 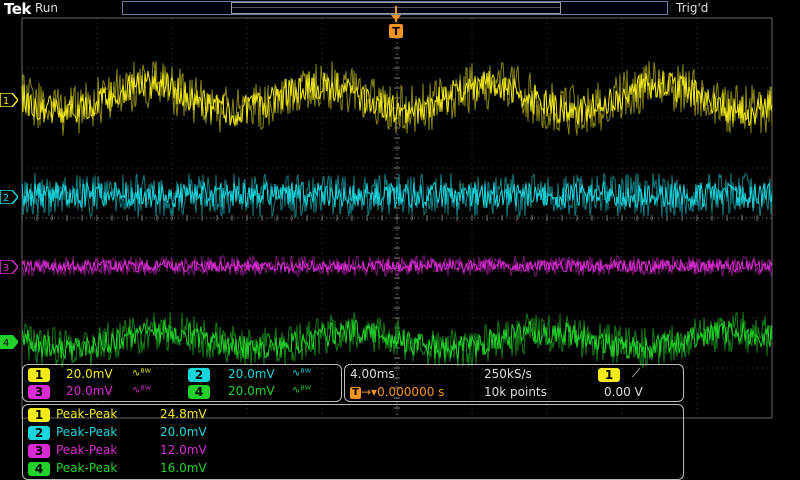 What do you see at coordinates (39, 469) in the screenshot?
I see `meas4-badge: 4` at bounding box center [39, 469].